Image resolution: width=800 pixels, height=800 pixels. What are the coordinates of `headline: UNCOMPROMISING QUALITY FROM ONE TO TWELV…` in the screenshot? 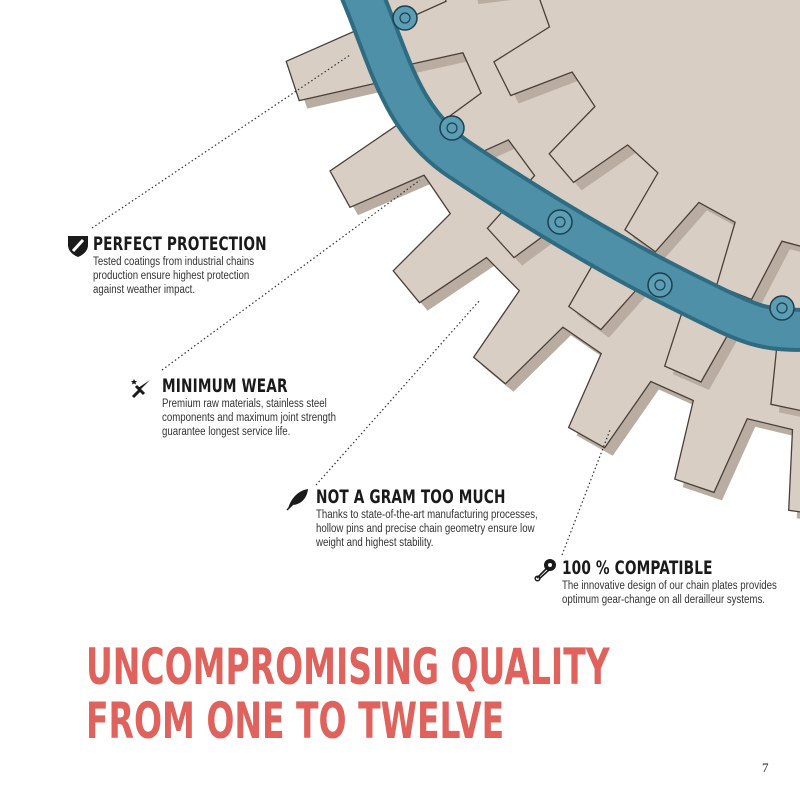 It's located at (348, 694).